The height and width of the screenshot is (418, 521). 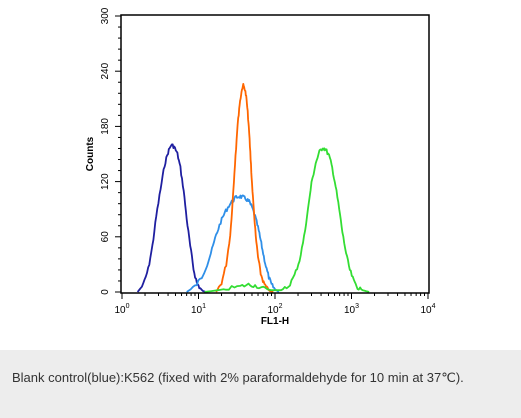 I want to click on x-tick-label: 10², so click(x=274, y=309).